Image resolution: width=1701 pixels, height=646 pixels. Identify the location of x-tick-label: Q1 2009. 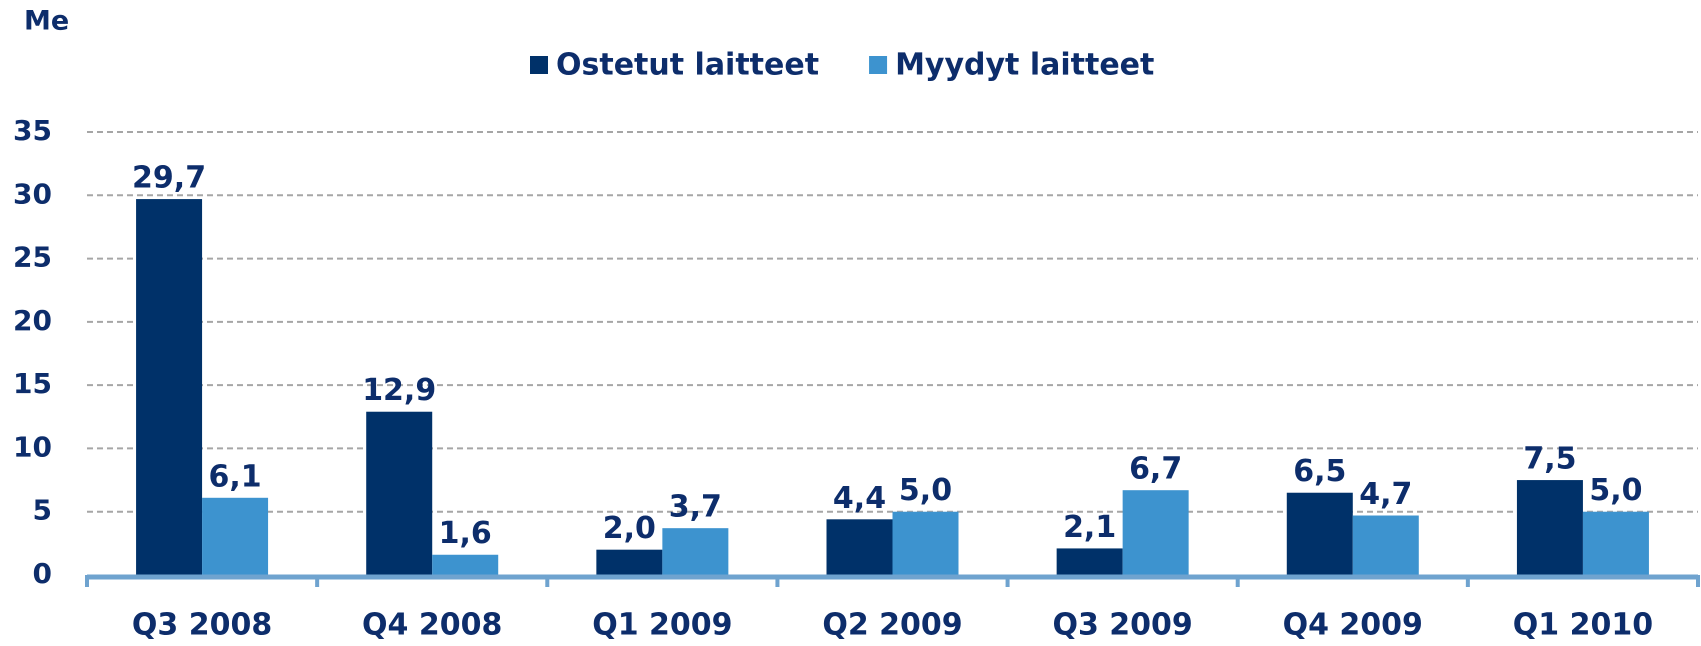
(662, 625).